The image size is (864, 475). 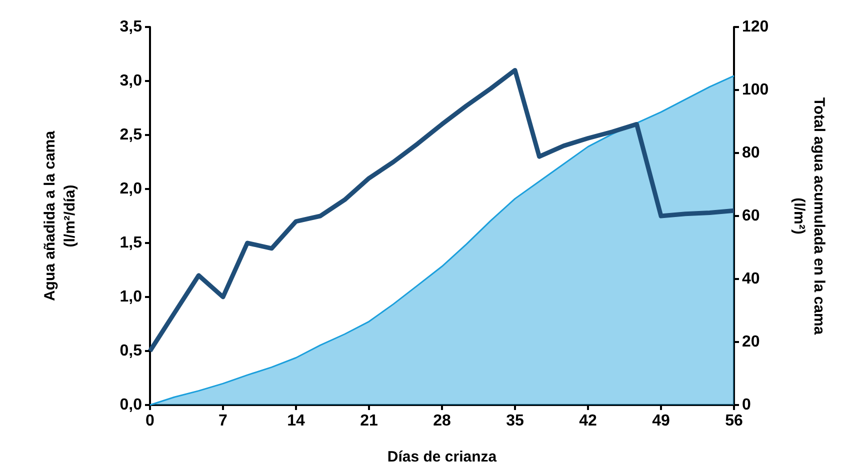 I want to click on y2-tick-label: 80, so click(x=751, y=153).